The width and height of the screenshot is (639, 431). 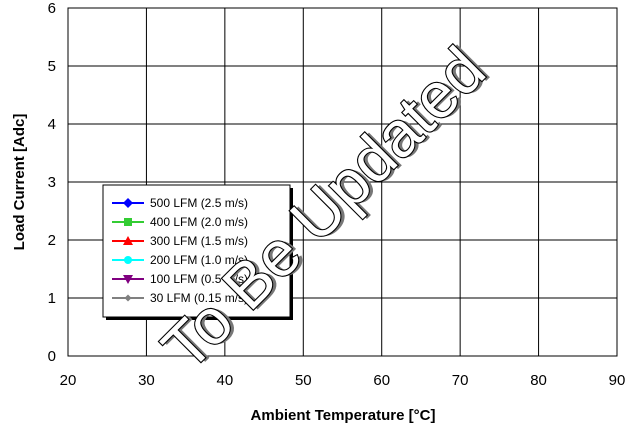 I want to click on y-axis-title: Load Current [Adc], so click(x=19, y=182).